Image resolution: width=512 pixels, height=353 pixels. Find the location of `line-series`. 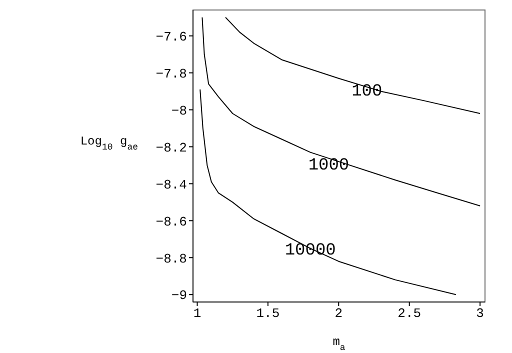

line-series is located at coordinates (353, 65).